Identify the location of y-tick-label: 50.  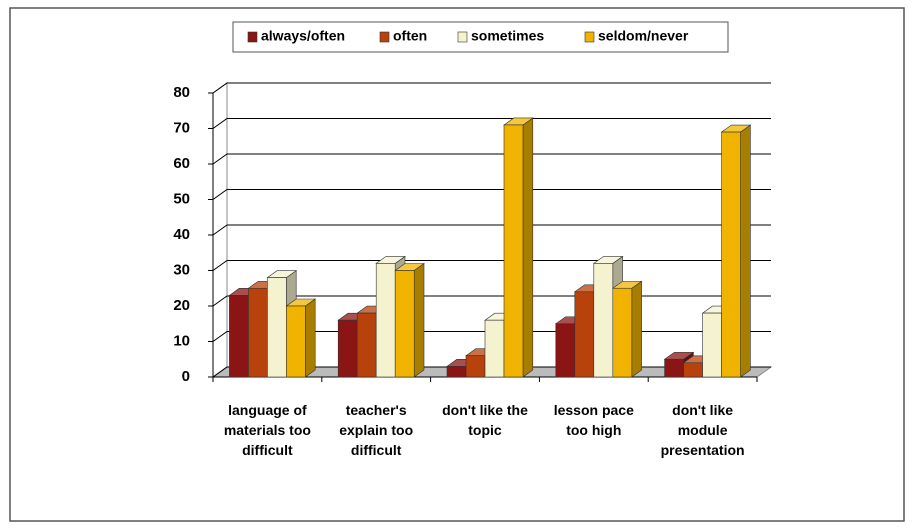
(181, 198).